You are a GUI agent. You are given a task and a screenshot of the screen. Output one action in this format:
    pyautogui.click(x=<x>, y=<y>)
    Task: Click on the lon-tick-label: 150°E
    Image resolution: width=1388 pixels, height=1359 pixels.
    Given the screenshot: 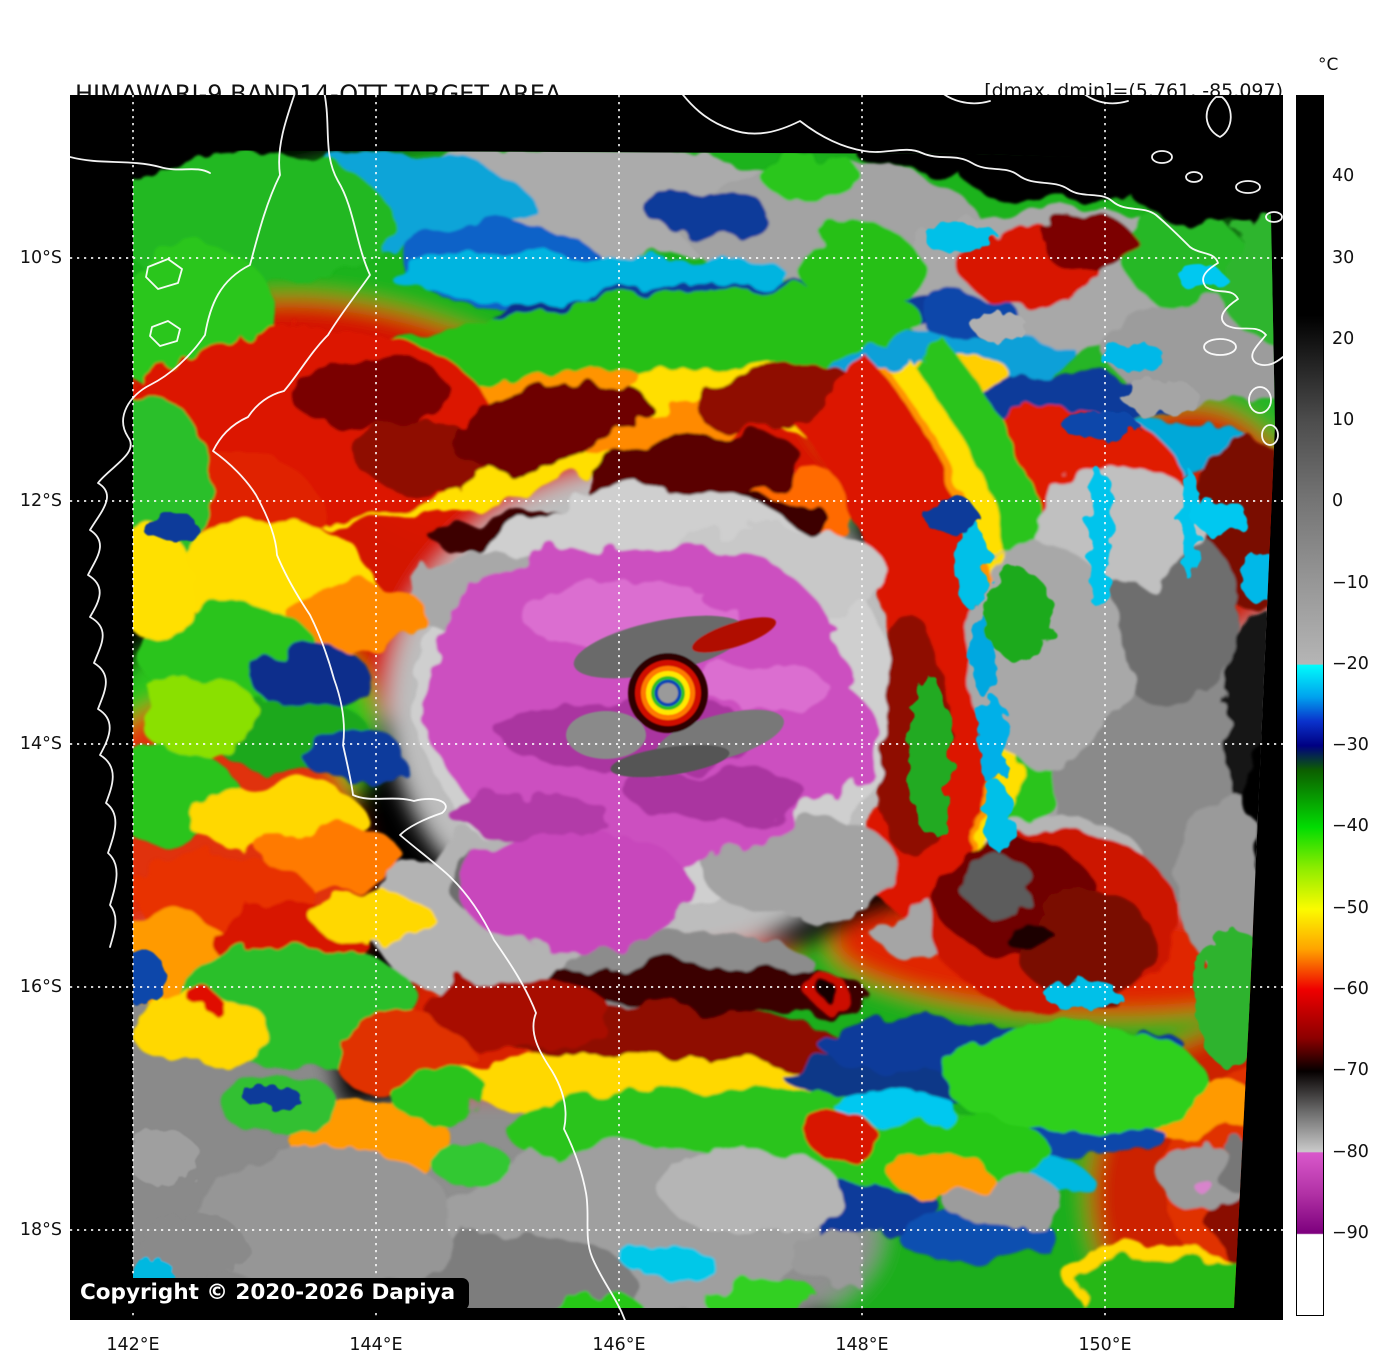 What is the action you would take?
    pyautogui.click(x=1105, y=1345)
    